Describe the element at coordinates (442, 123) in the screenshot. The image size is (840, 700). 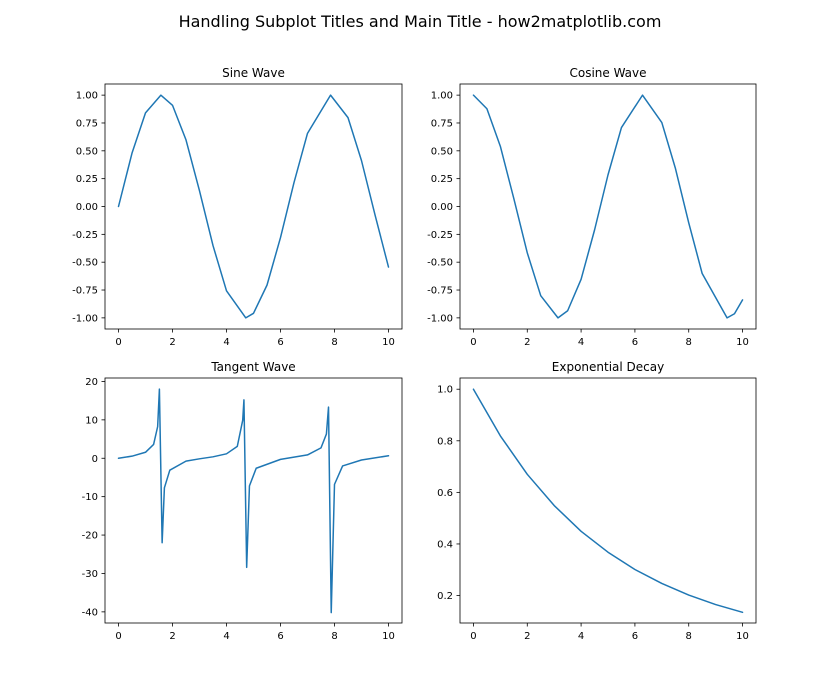
I see `y-tick-label-cosine-7: 0.75` at that location.